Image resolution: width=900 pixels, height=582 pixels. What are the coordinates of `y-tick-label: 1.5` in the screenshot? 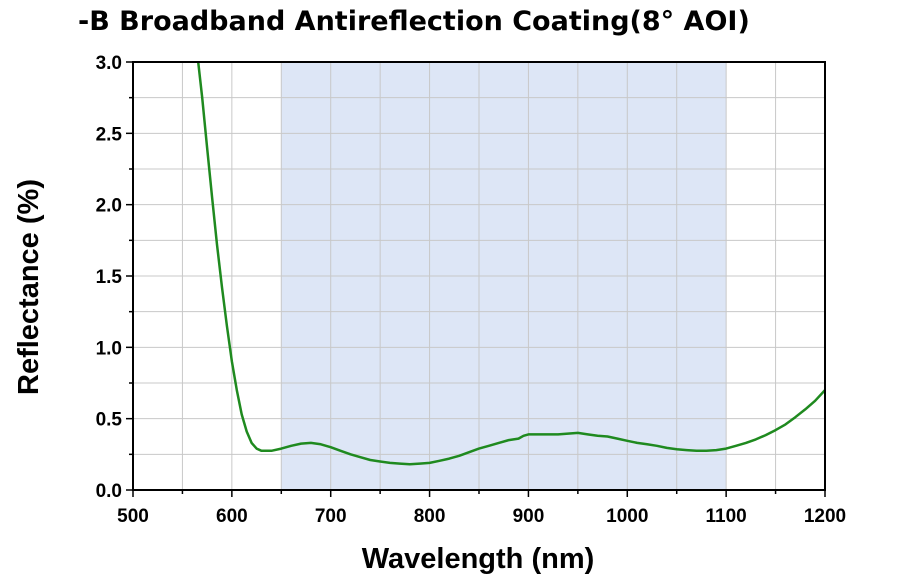 It's located at (109, 277).